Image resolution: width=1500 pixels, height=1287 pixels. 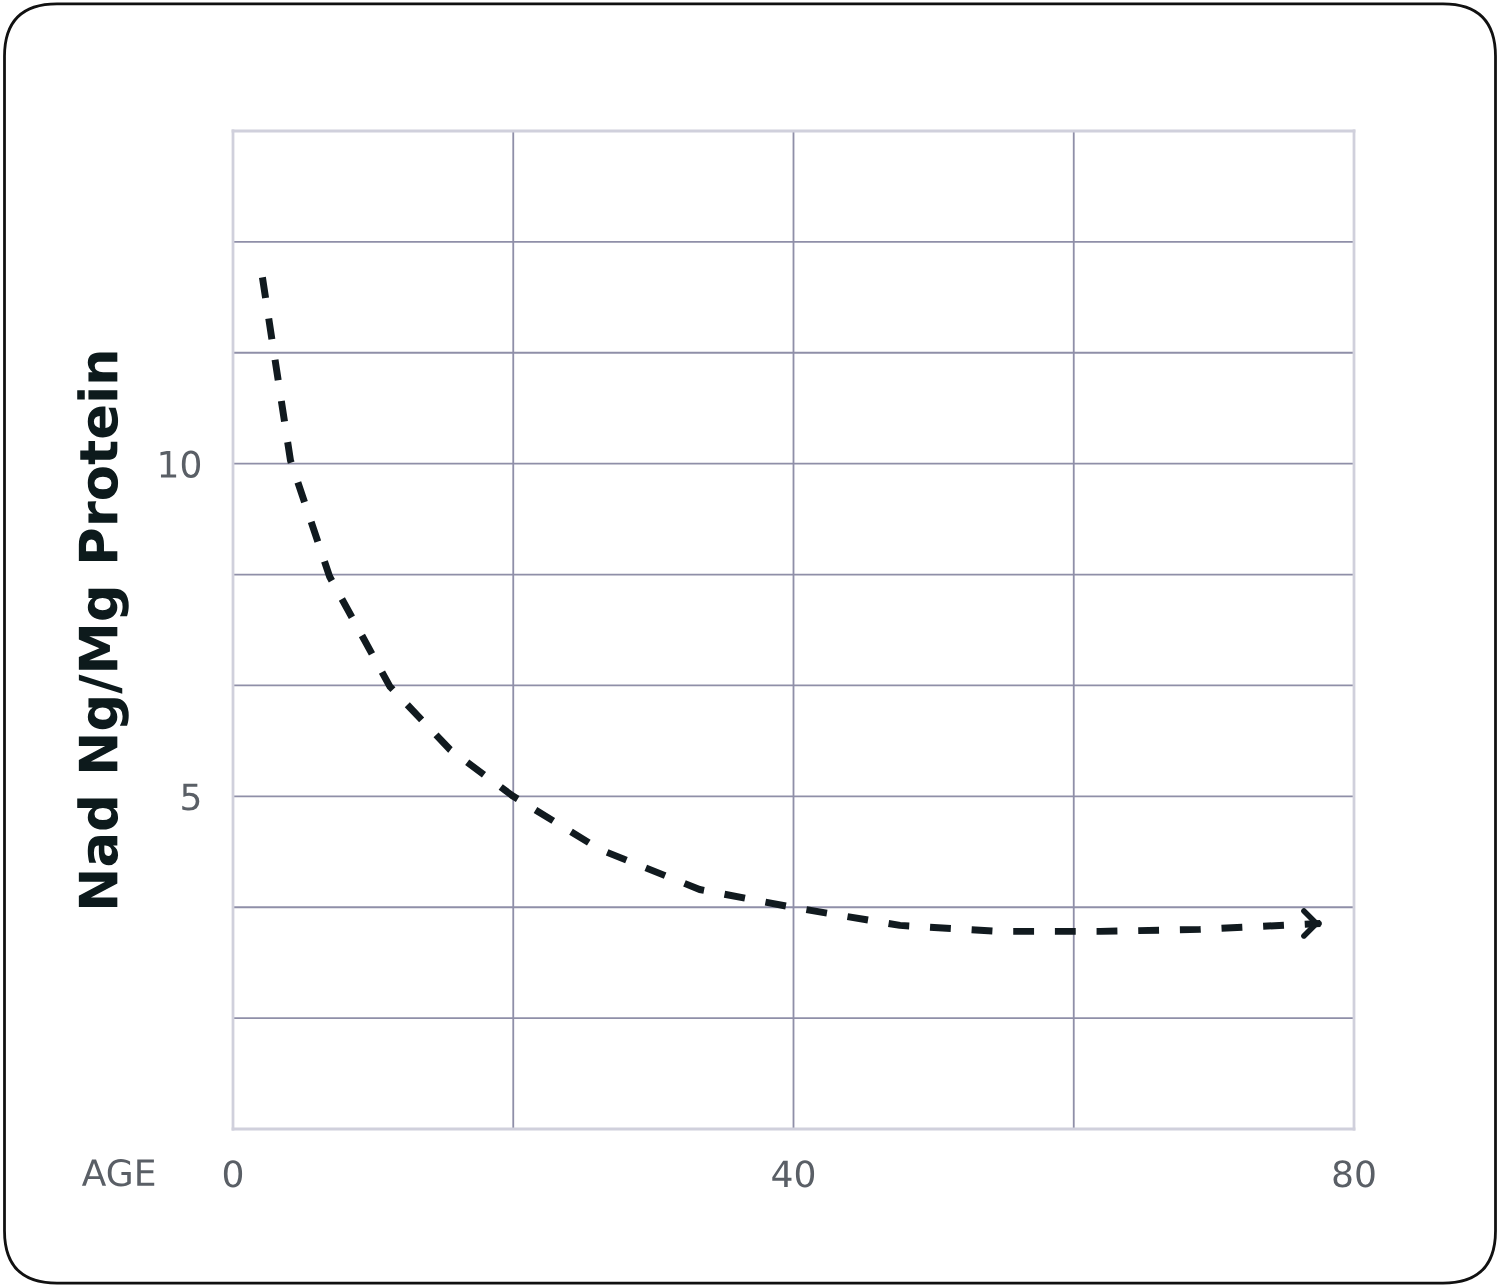 What do you see at coordinates (180, 464) in the screenshot?
I see `y-tick-label: 10` at bounding box center [180, 464].